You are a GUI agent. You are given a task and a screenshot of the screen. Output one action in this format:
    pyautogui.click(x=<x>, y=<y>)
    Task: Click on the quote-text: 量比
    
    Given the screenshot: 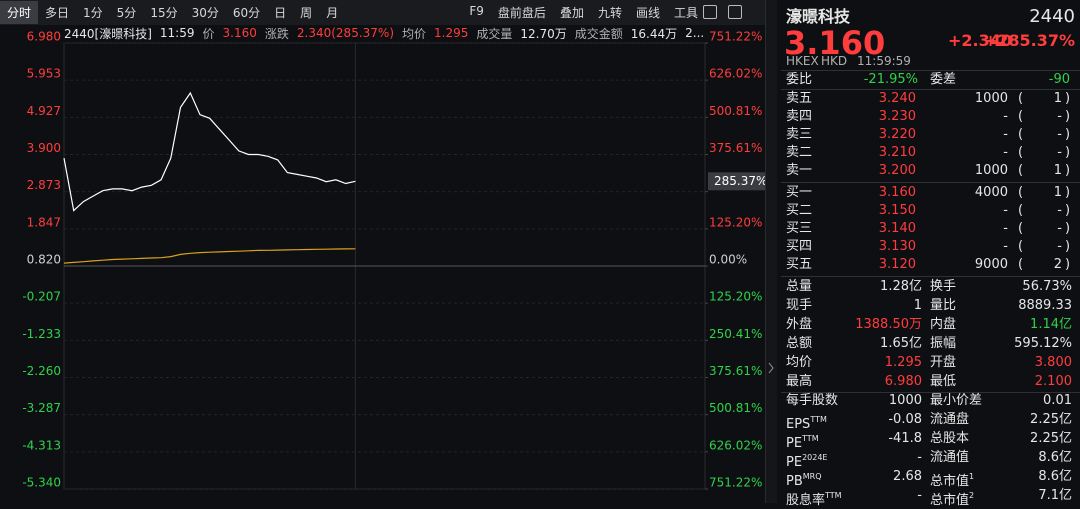 What is the action you would take?
    pyautogui.click(x=943, y=305)
    